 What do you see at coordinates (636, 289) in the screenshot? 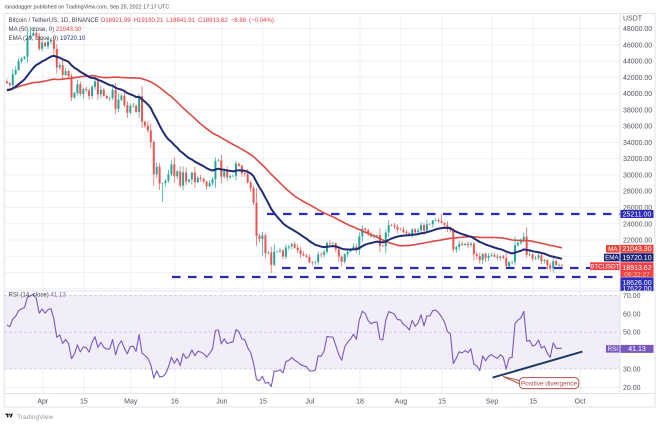
I see `svg-text: 17622.00` at bounding box center [636, 289].